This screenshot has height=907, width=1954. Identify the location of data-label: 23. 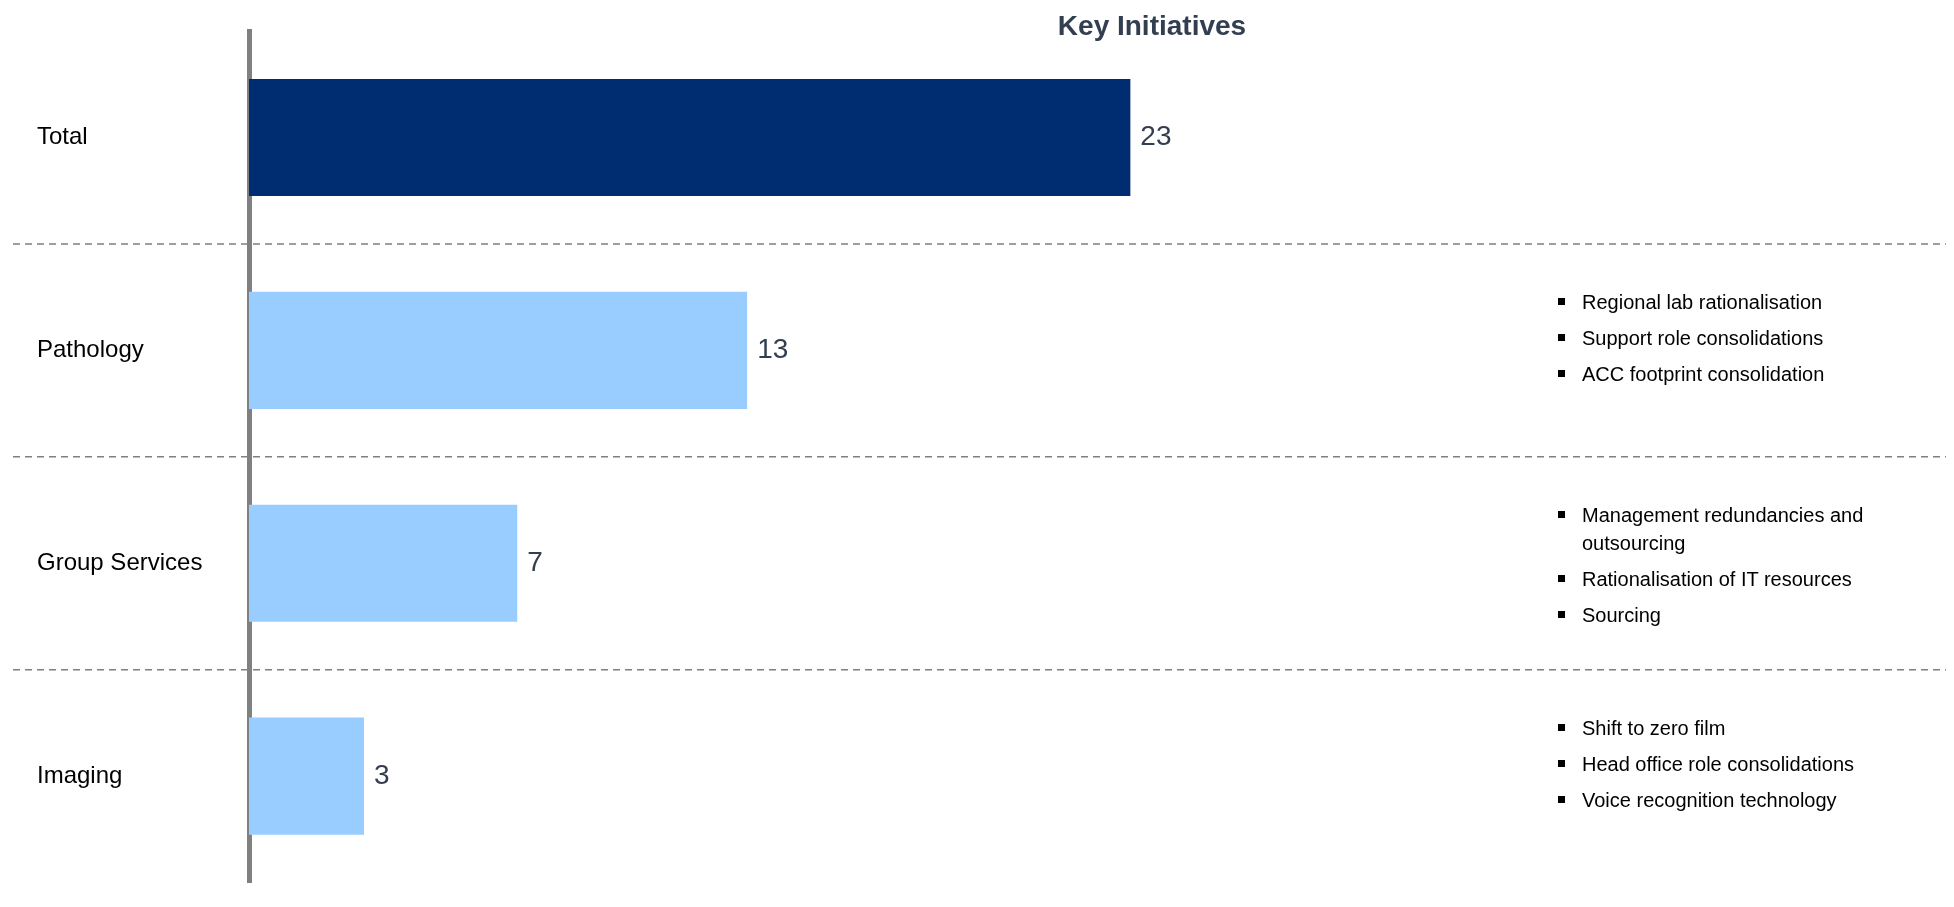
(1156, 136).